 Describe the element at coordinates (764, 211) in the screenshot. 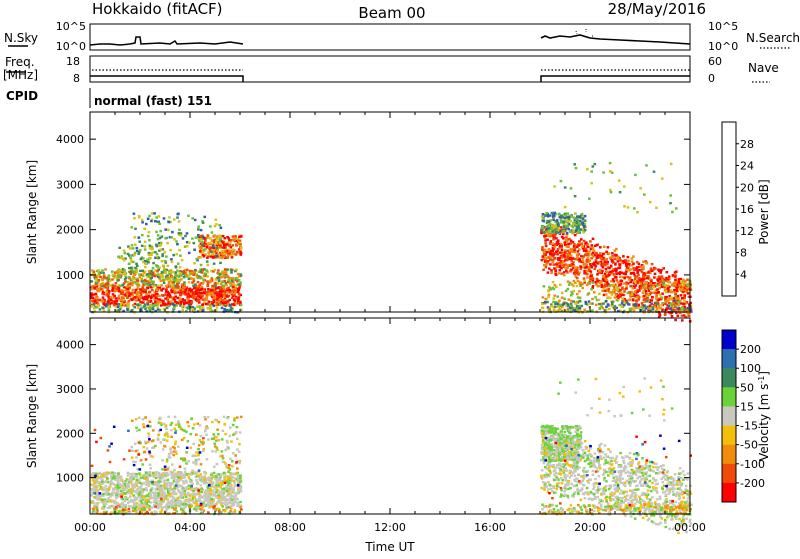

I see `power-colorbar-label: Power [dB]` at that location.